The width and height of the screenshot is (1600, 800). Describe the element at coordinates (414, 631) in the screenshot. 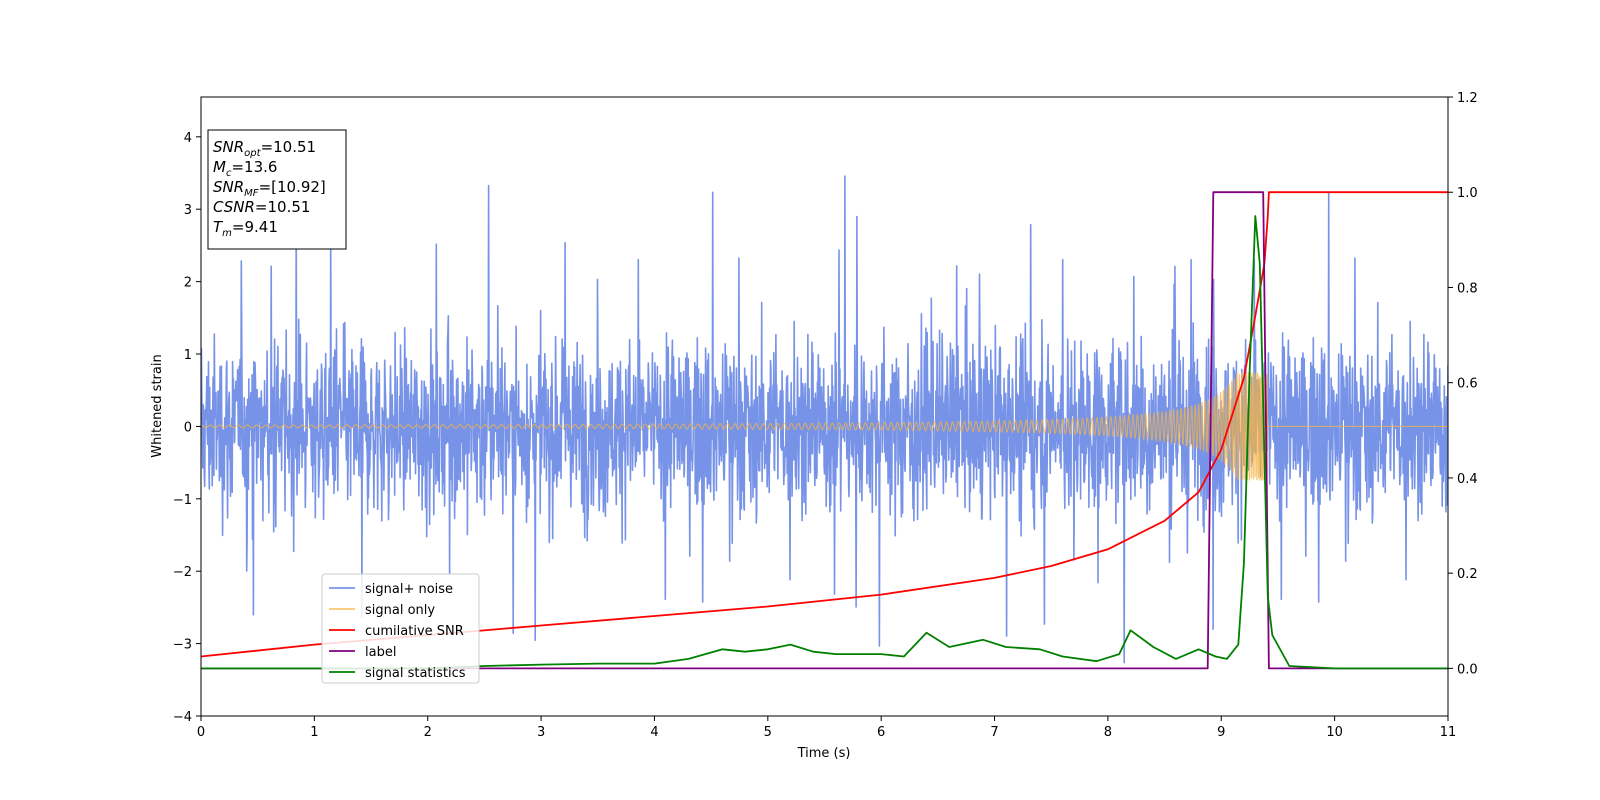

I see `legend-label: cumilative SNR` at that location.